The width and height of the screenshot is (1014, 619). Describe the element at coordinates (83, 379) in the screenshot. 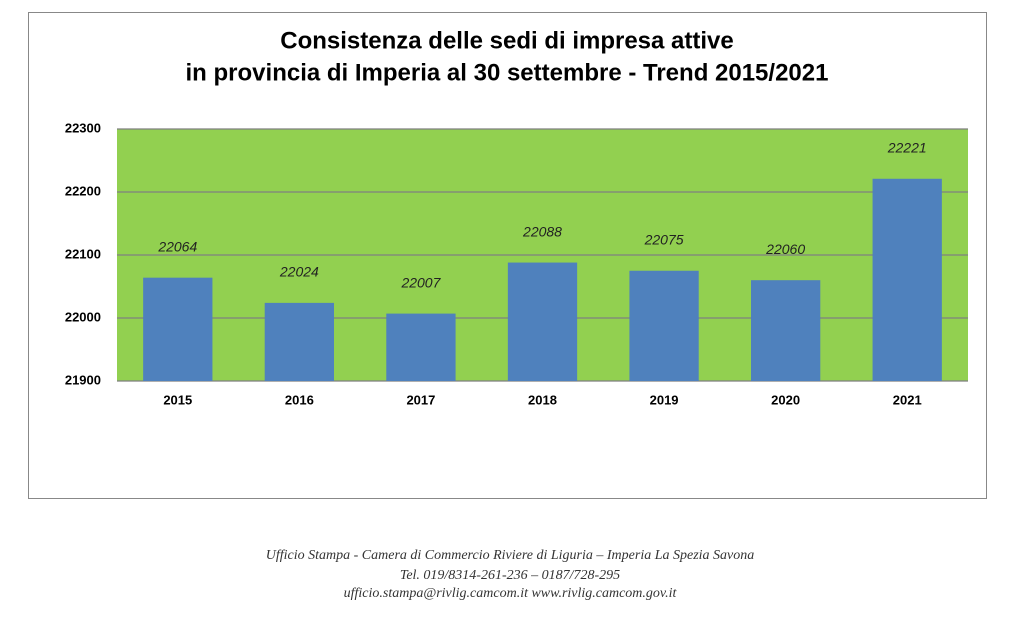

I see `y-tick-label: 21900` at that location.